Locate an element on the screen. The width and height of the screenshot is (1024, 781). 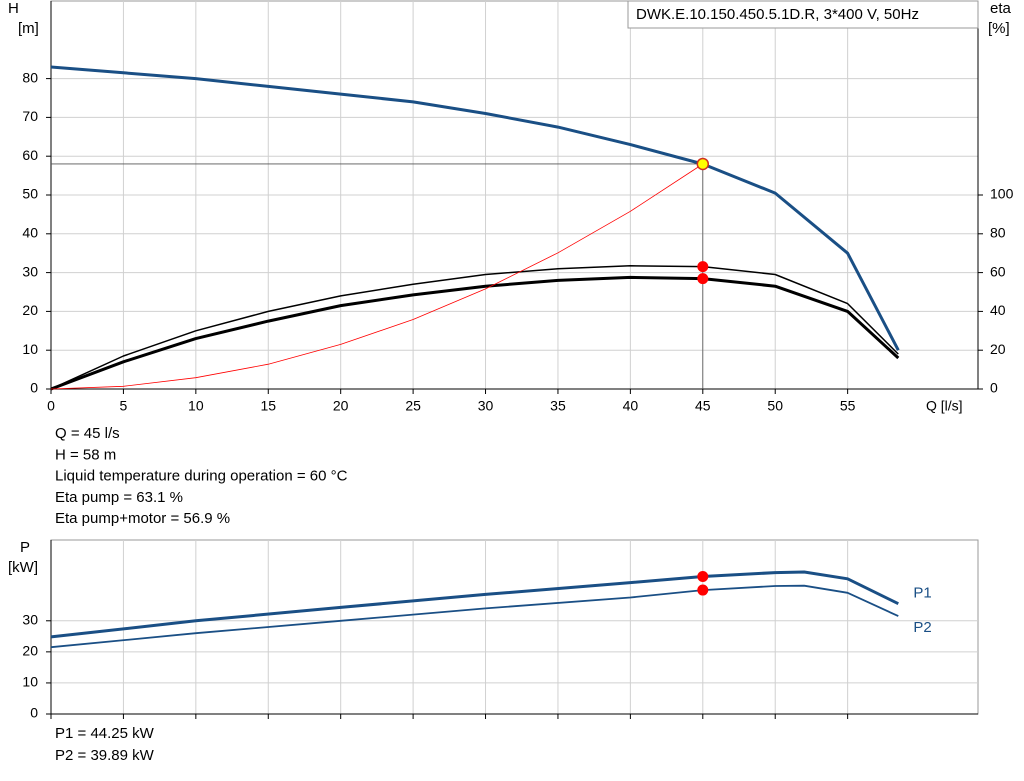
x-tick-label: 10 is located at coordinates (196, 406).